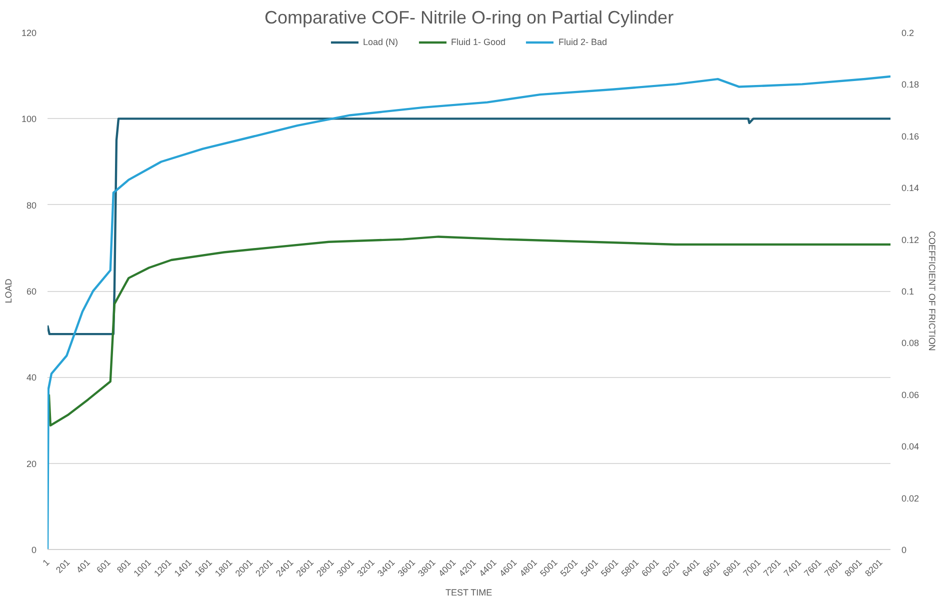 The width and height of the screenshot is (947, 607). Describe the element at coordinates (478, 42) in the screenshot. I see `legend-label: Fluid 1- Good` at that location.